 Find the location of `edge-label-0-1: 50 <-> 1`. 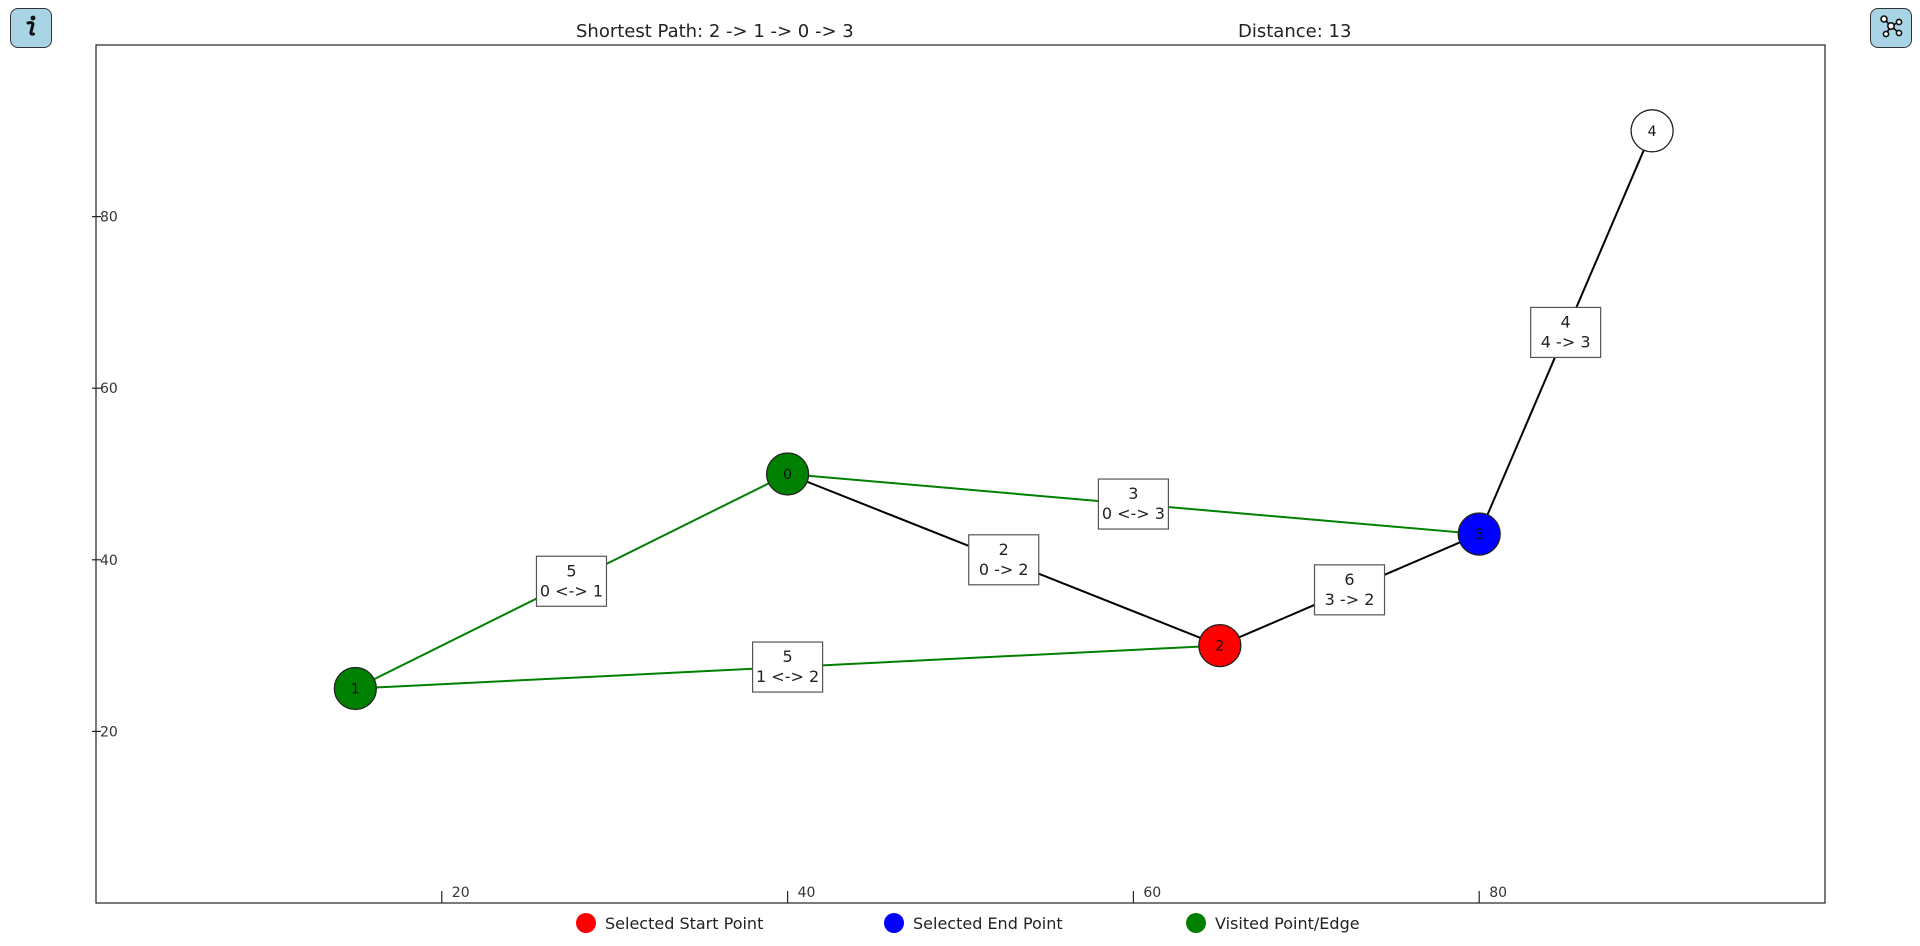

edge-label-0-1: 50 <-> 1 is located at coordinates (571, 581).